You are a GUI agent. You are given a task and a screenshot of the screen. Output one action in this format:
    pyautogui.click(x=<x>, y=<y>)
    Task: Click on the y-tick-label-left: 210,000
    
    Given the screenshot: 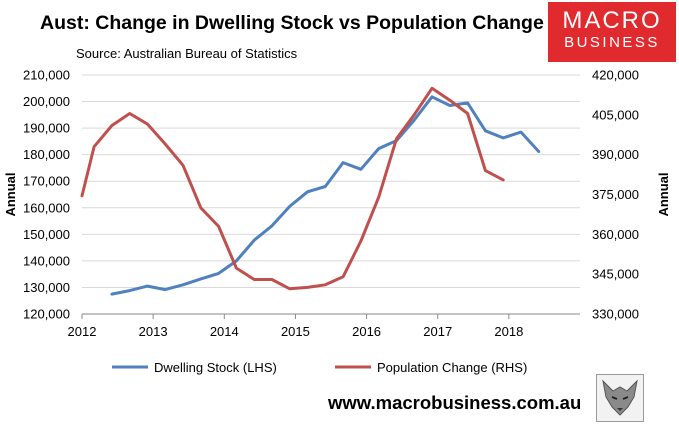 What is the action you would take?
    pyautogui.click(x=46, y=75)
    